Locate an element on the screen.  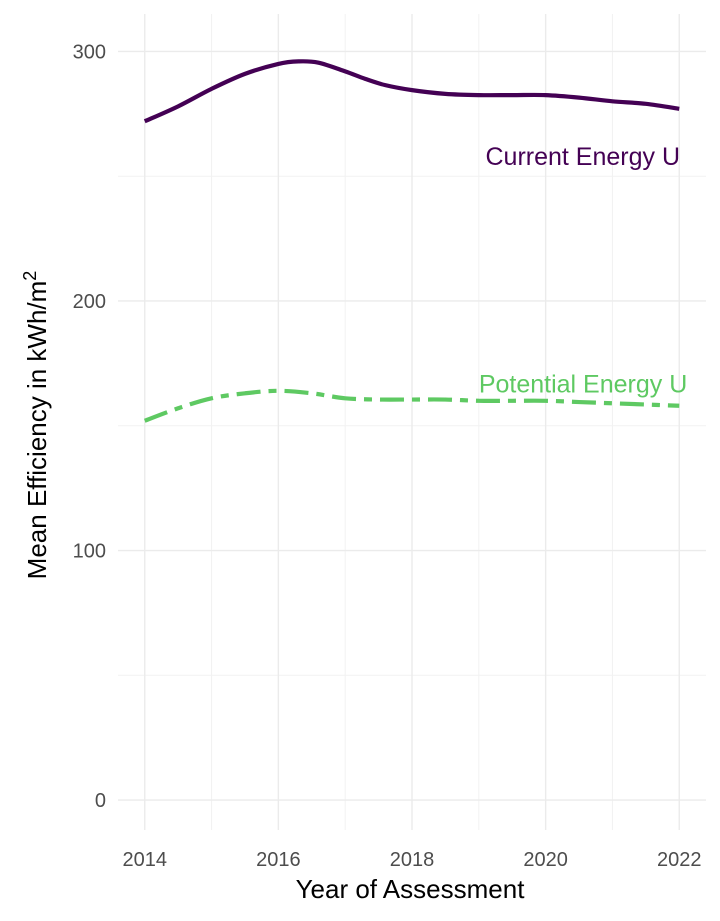
x-tick-label: 2016 is located at coordinates (278, 860).